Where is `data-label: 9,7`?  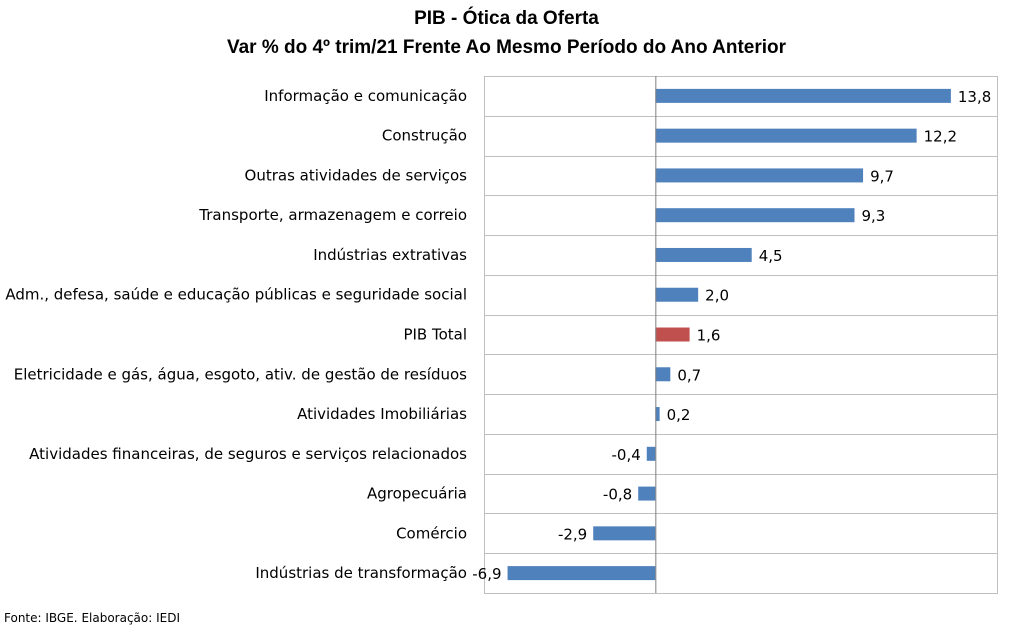 data-label: 9,7 is located at coordinates (882, 176).